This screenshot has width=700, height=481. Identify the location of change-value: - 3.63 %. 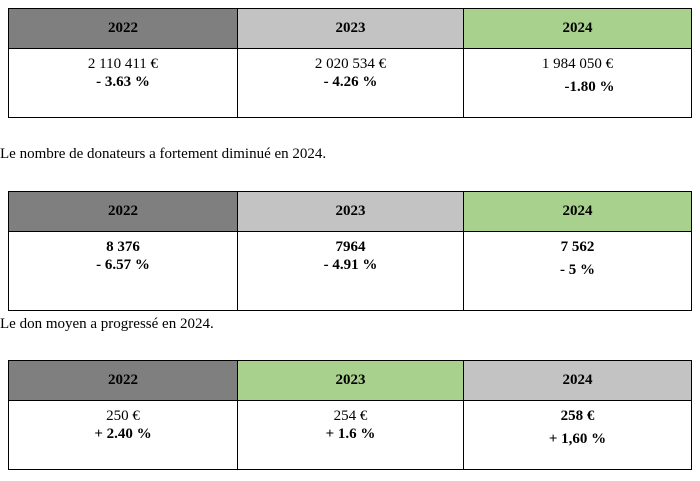
(123, 82).